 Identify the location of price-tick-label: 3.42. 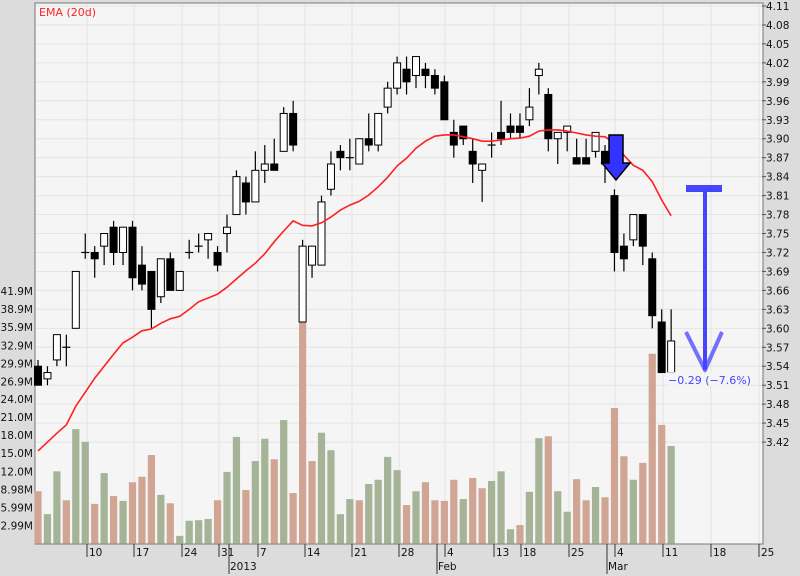
(777, 443).